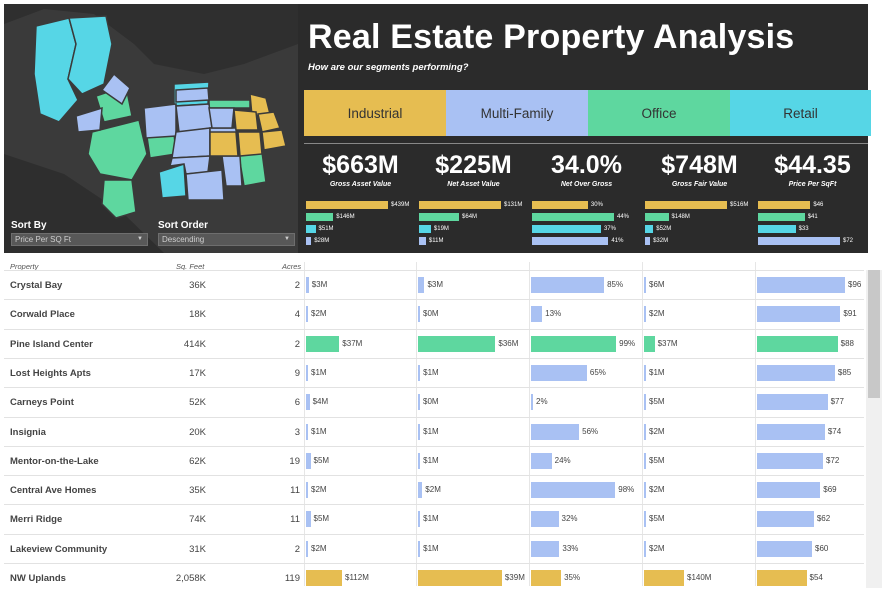 The width and height of the screenshot is (892, 590). What do you see at coordinates (375, 113) in the screenshot?
I see `segment-industrial: Industrial` at bounding box center [375, 113].